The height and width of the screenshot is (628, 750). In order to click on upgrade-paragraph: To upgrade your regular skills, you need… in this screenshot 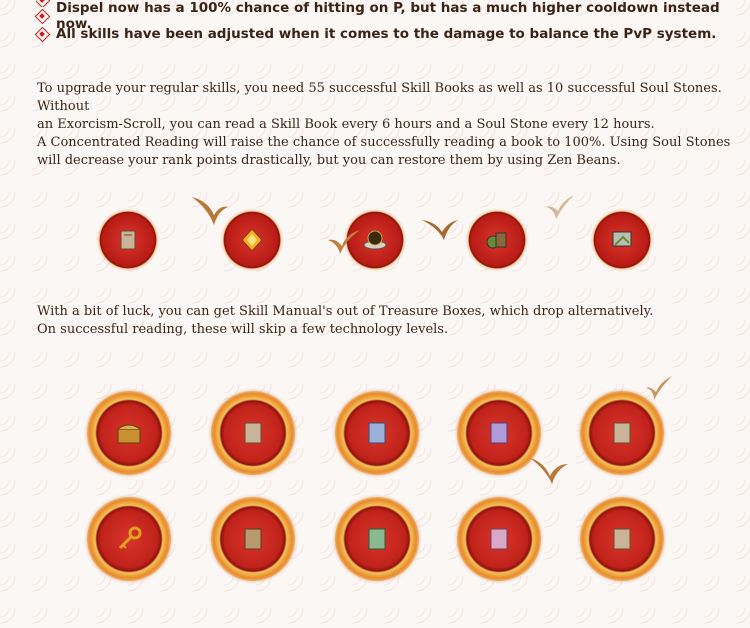, I will do `click(393, 107)`.